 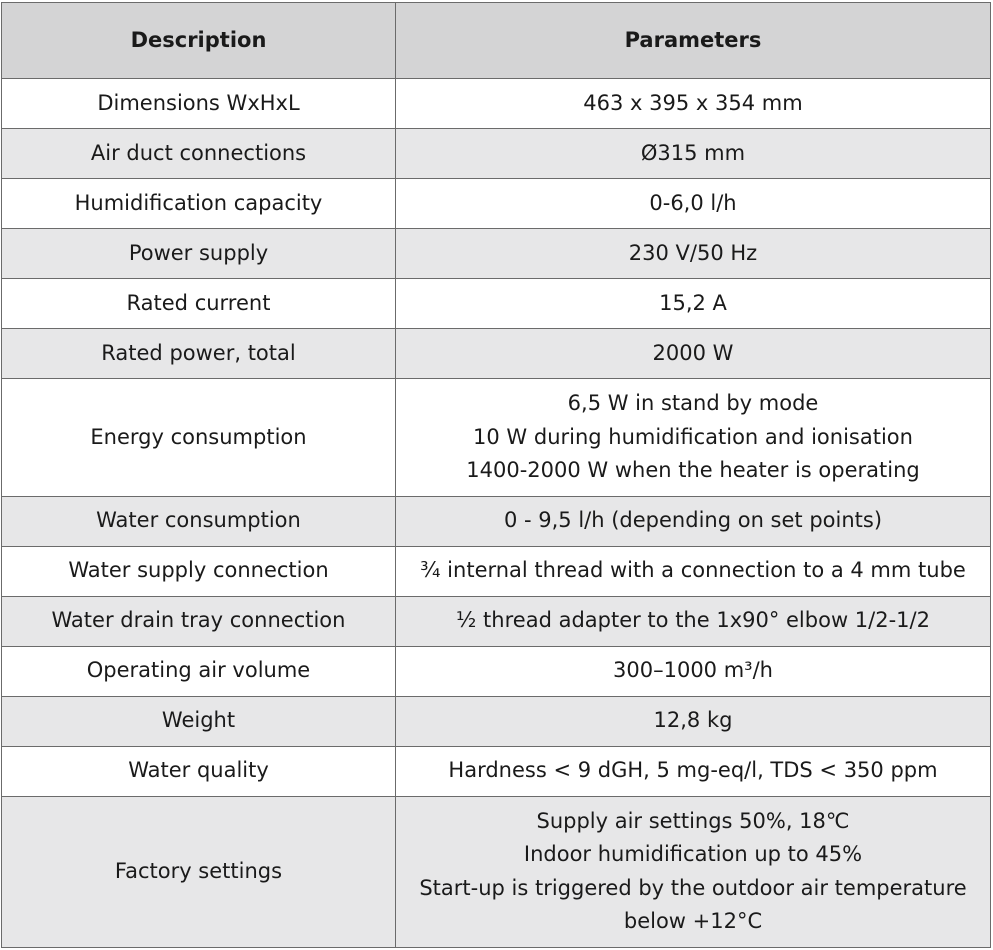 I want to click on parameter-cell: 463 x 395 x 354 mm, so click(x=693, y=103).